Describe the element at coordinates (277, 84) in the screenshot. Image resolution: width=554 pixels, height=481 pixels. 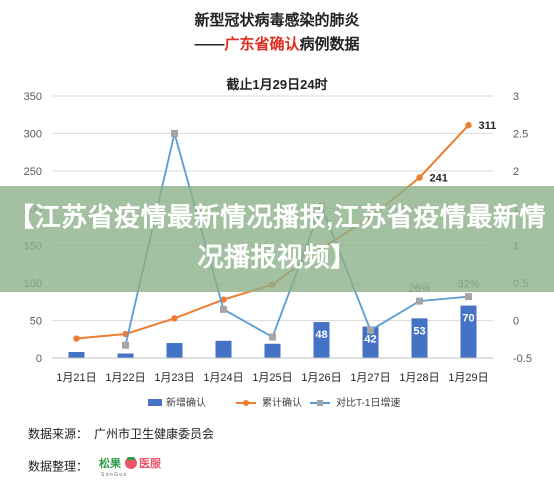
I see `chart-subtitle: 截止1月29日24时` at that location.